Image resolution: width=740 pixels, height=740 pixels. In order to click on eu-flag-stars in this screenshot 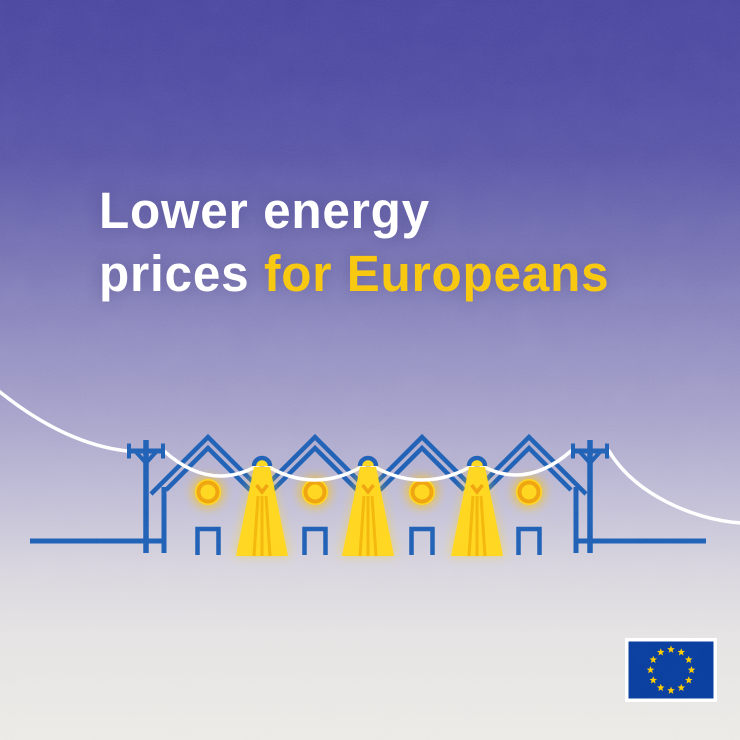, I will do `click(671, 669)`.